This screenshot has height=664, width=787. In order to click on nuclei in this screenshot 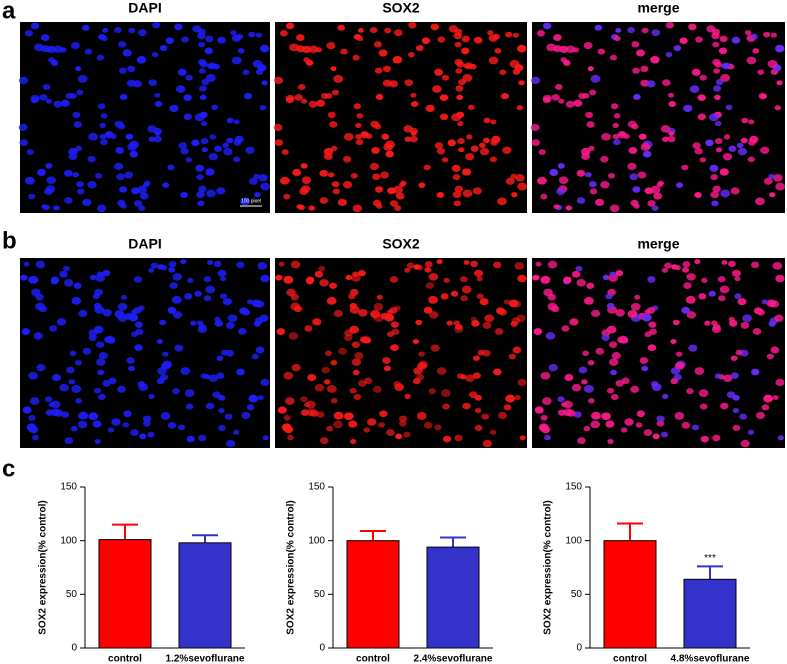, I will do `click(400, 117)`.